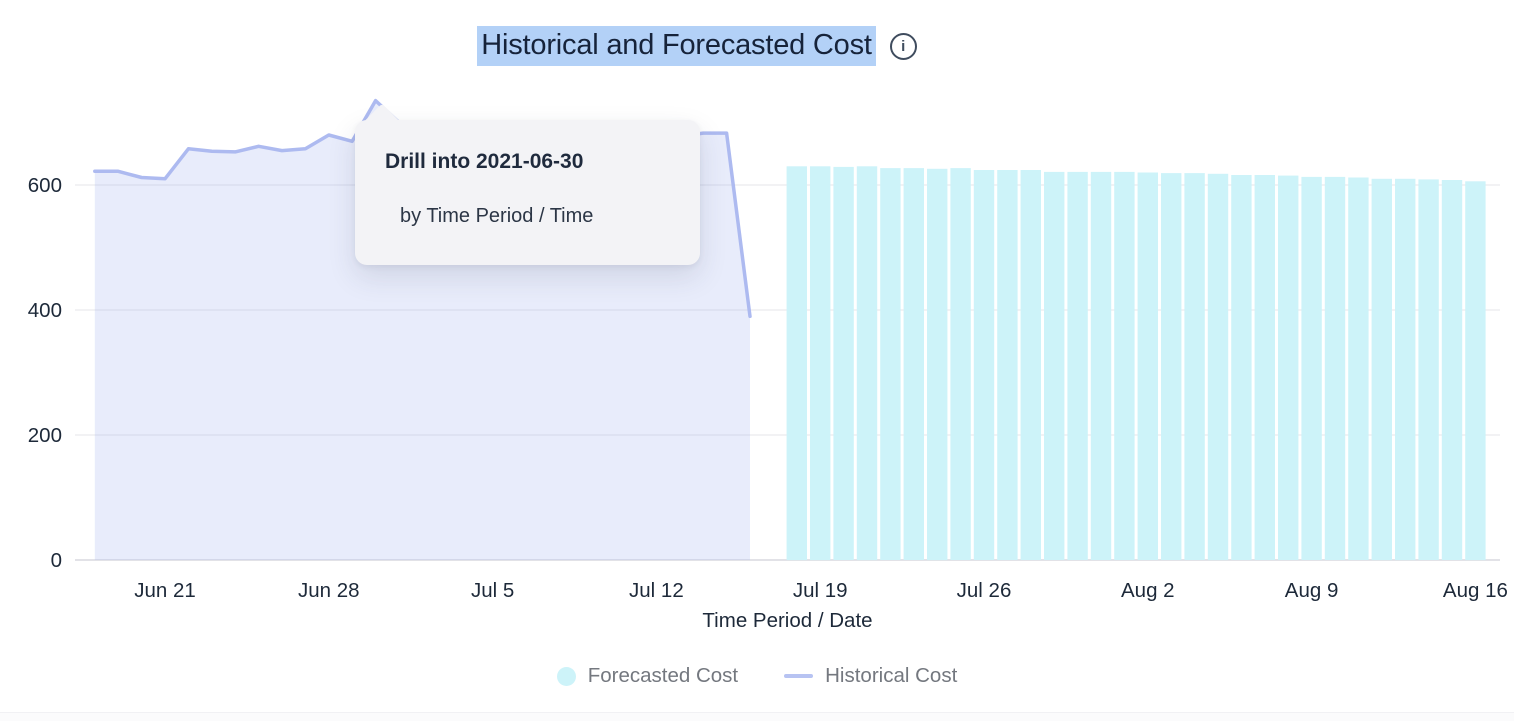 The width and height of the screenshot is (1514, 721). I want to click on y-tick-label: 0, so click(56, 560).